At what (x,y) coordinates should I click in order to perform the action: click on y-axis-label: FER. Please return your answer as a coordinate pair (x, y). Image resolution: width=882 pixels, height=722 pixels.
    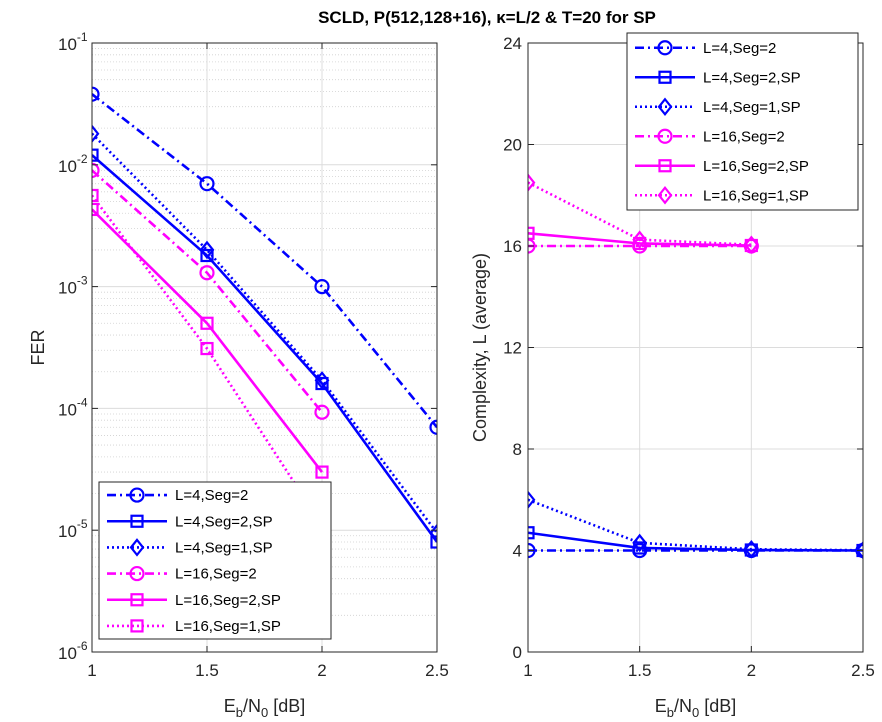
    Looking at the image, I should click on (38, 347).